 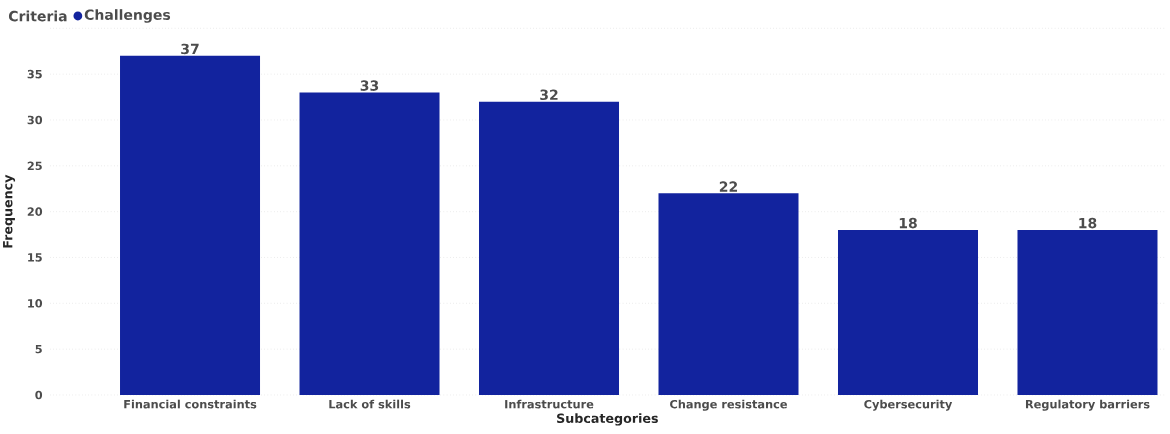 I want to click on y-tick-label: 25, so click(x=34, y=166).